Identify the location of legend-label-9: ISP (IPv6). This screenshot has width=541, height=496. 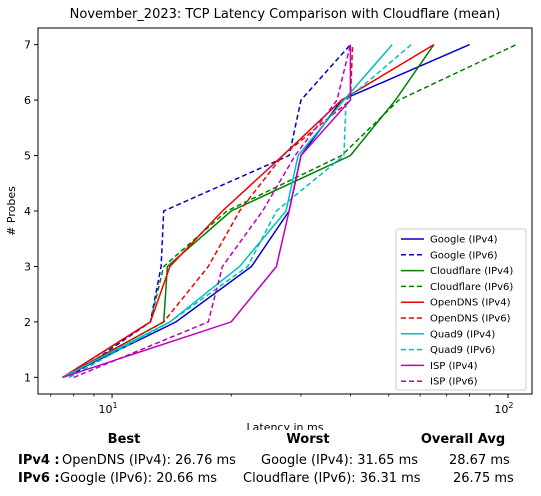
(454, 382).